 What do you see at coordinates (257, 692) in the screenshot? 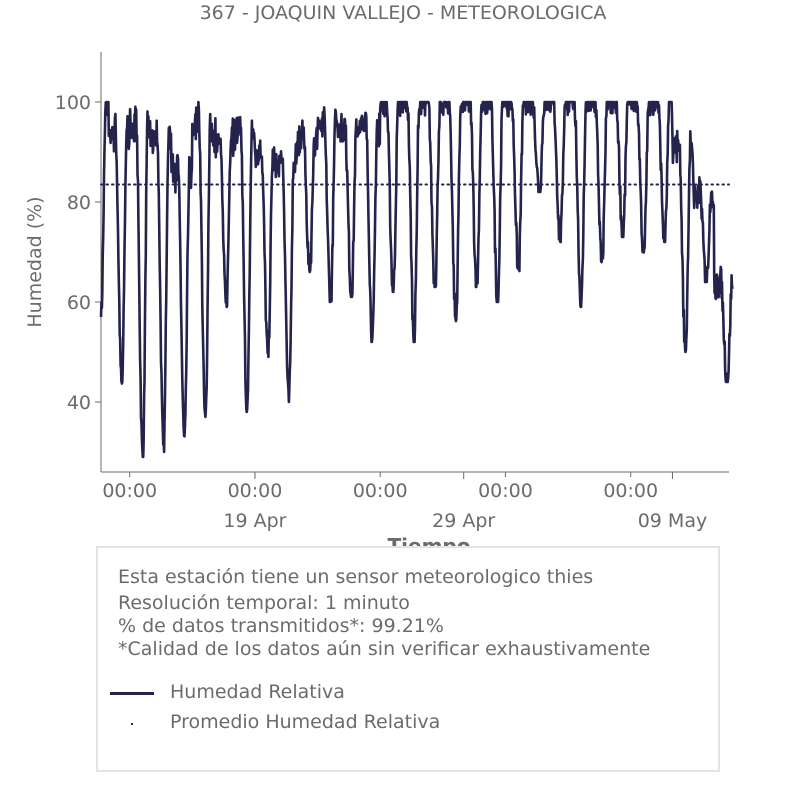
I see `legend-label-humedad-relativa: Humedad Relativa` at bounding box center [257, 692].